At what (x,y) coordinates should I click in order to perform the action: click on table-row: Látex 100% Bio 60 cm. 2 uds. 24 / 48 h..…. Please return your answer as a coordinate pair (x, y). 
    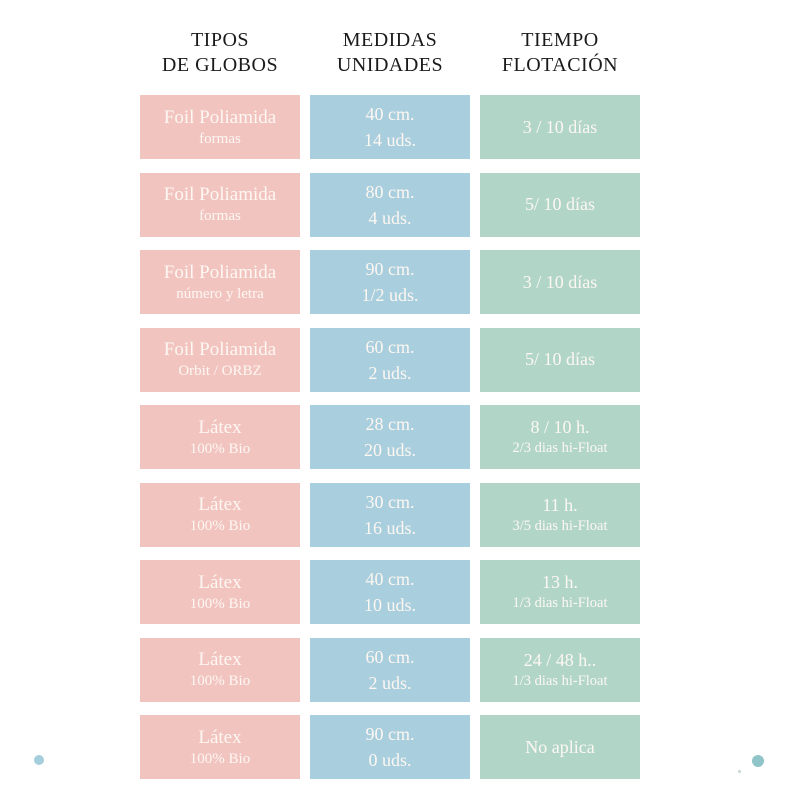
    Looking at the image, I should click on (390, 669).